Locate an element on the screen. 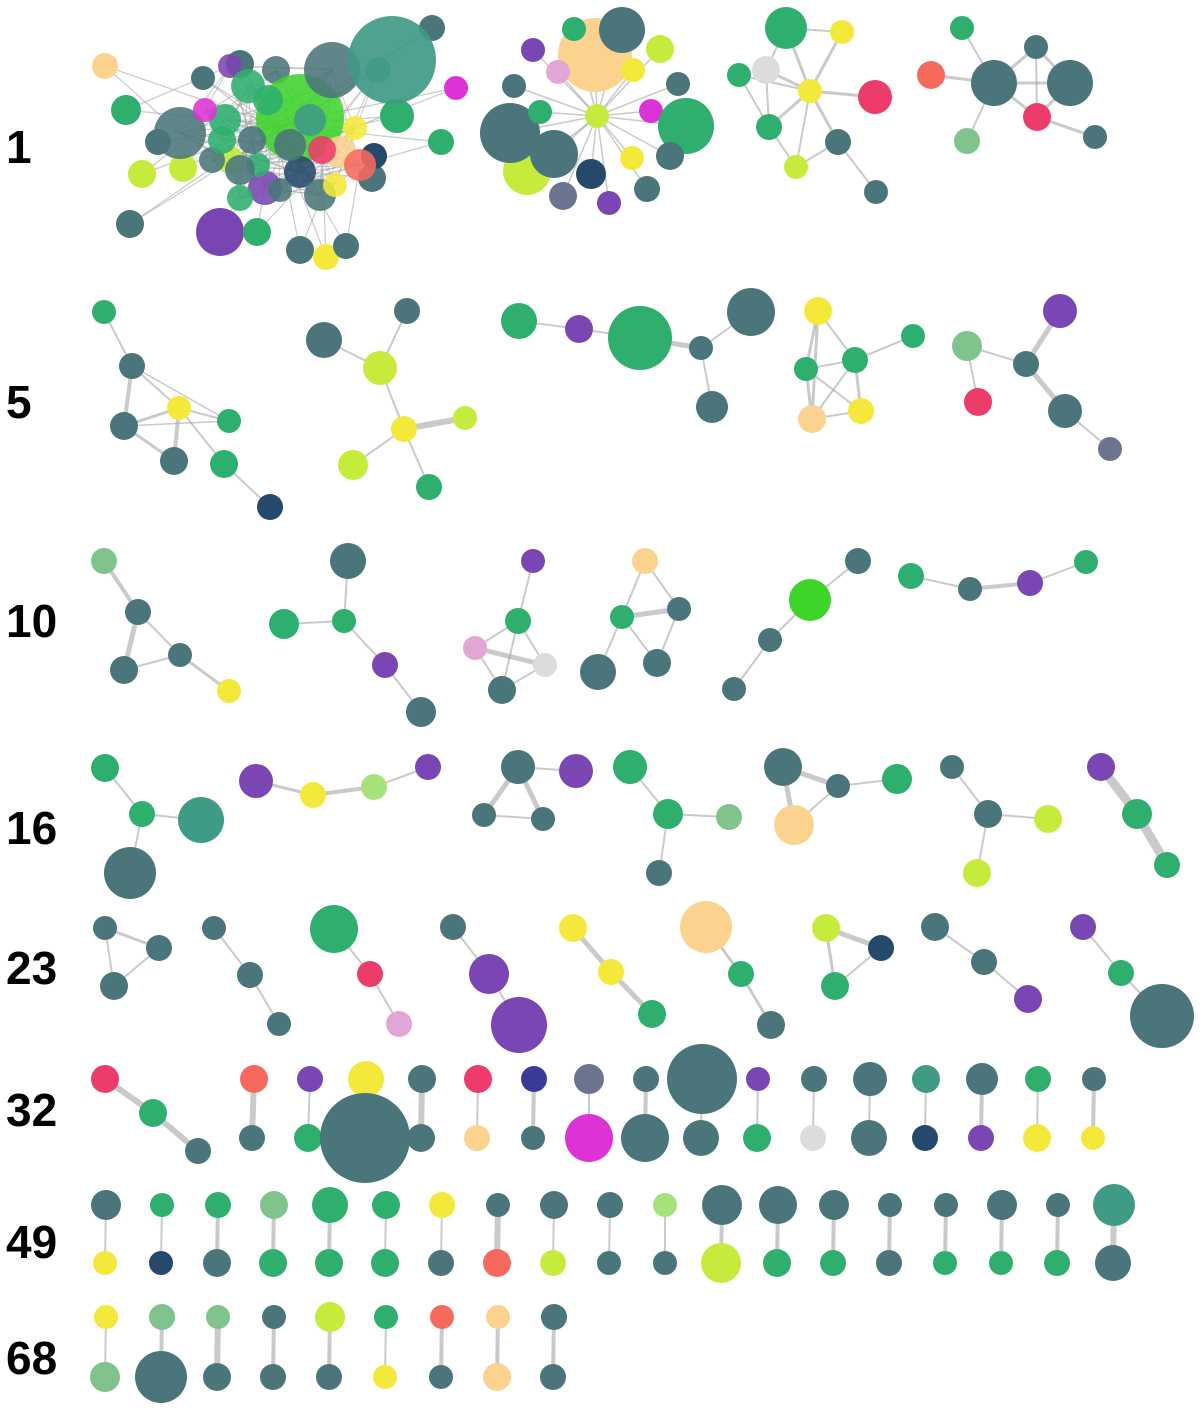 This screenshot has height=1410, width=1200. row-label-1: 1 is located at coordinates (19, 147).